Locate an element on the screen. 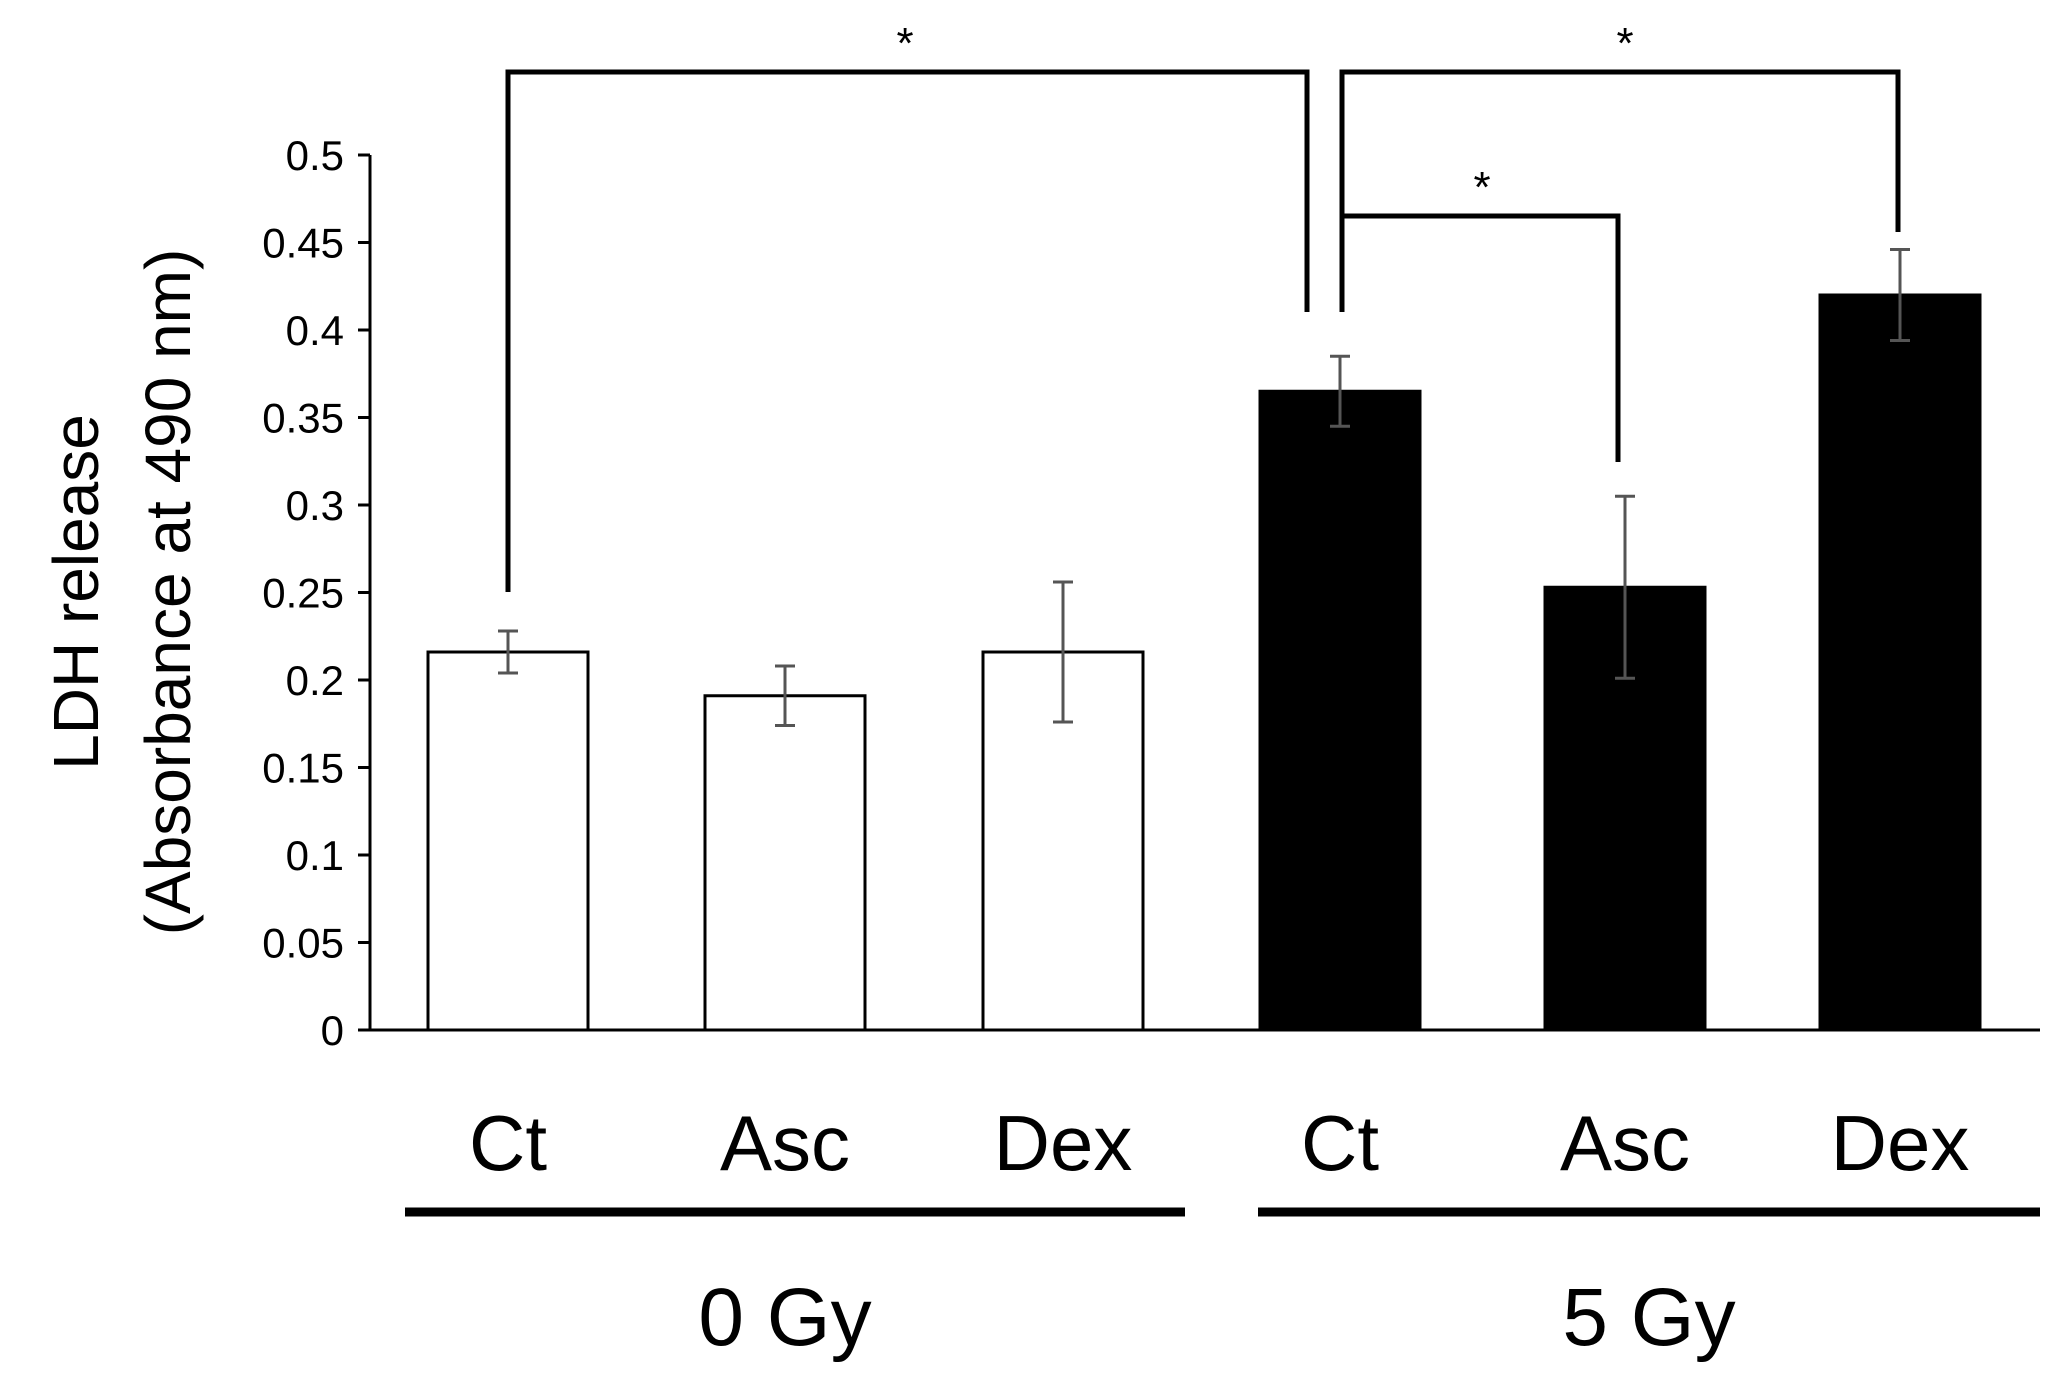  x-axis-categories: Ct Asc Dex Ct Asc Dex is located at coordinates (1219, 1143).